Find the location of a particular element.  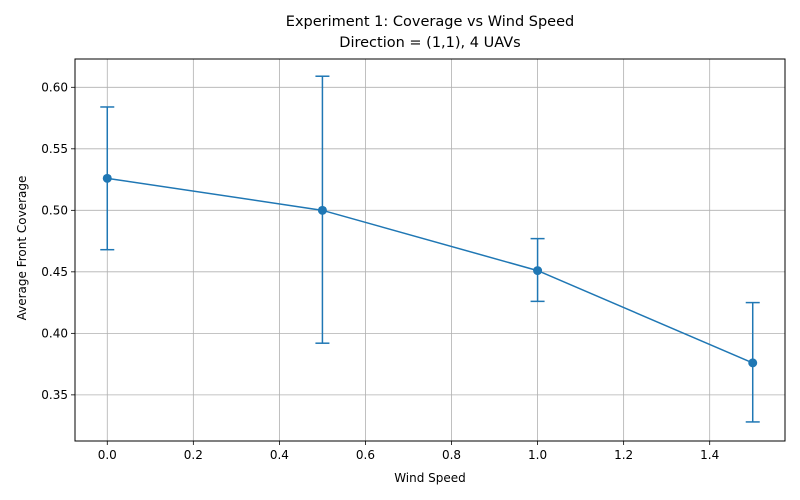

x-tick-label: 1.2 is located at coordinates (623, 455).